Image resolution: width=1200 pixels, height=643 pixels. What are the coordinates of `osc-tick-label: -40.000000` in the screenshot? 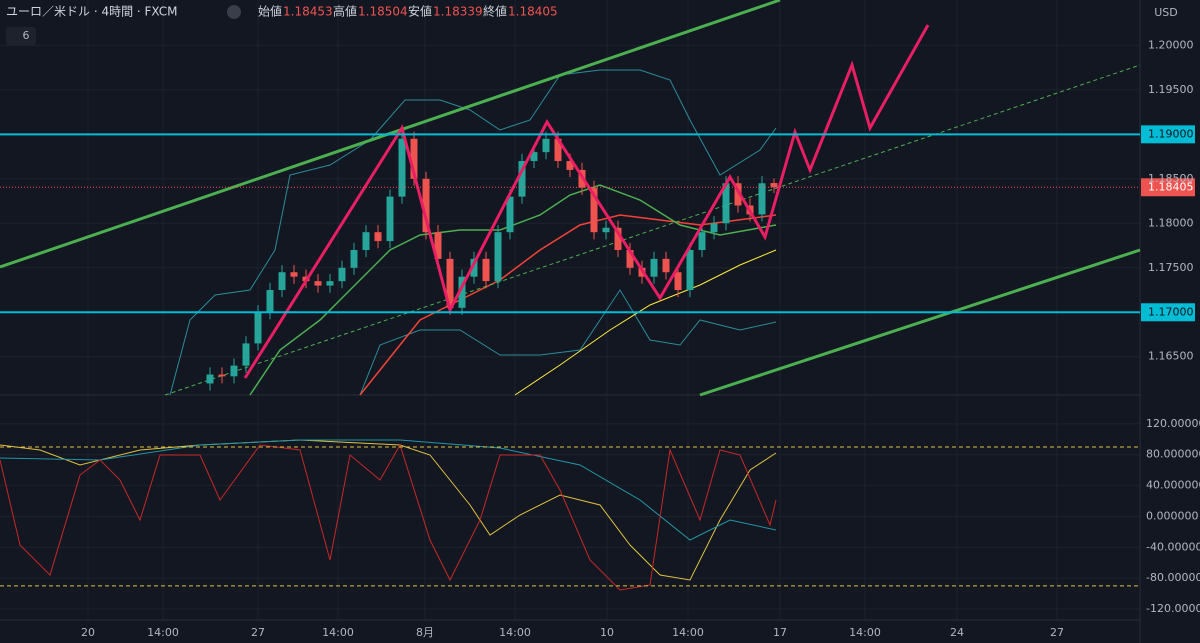 It's located at (1173, 546).